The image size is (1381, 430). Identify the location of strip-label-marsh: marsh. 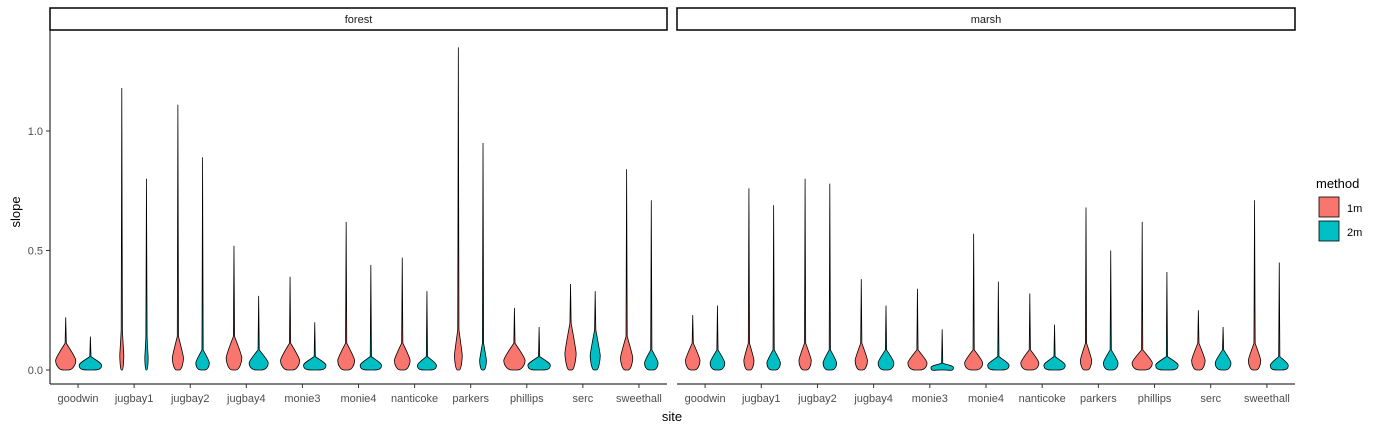
(986, 20).